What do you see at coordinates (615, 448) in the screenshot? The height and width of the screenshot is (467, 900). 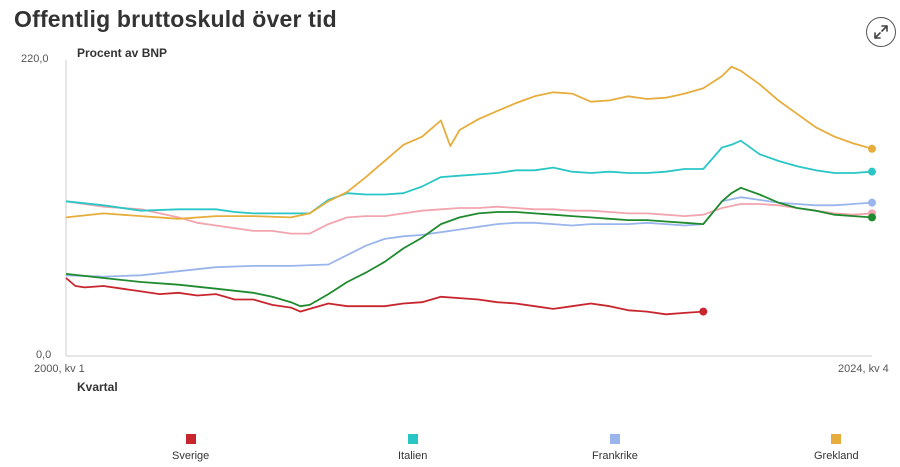 I see `legend-item-frankrike: Frankrike` at bounding box center [615, 448].